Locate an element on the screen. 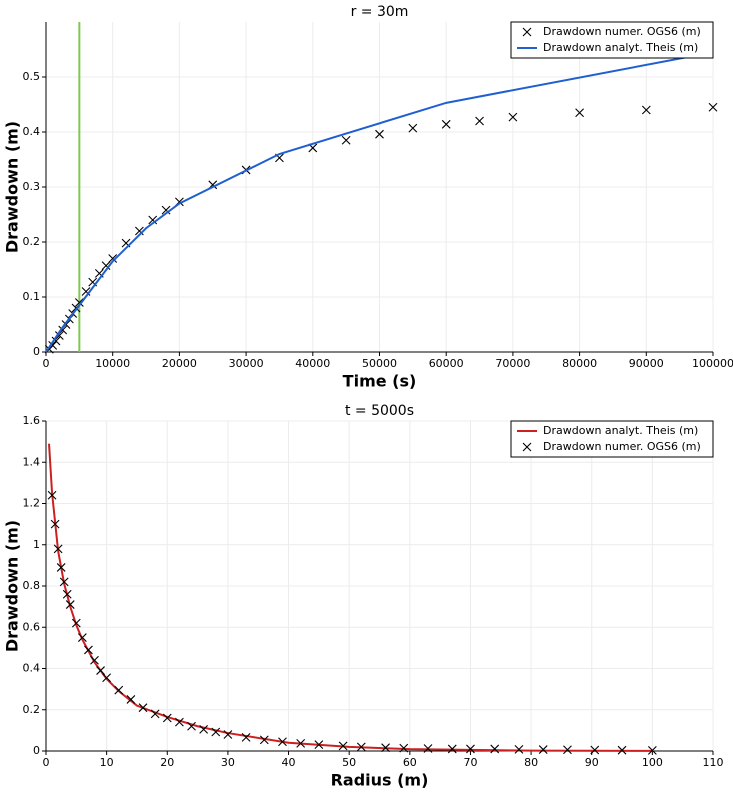 This screenshot has width=733, height=797. x-tick-label: 50000 is located at coordinates (379, 363).